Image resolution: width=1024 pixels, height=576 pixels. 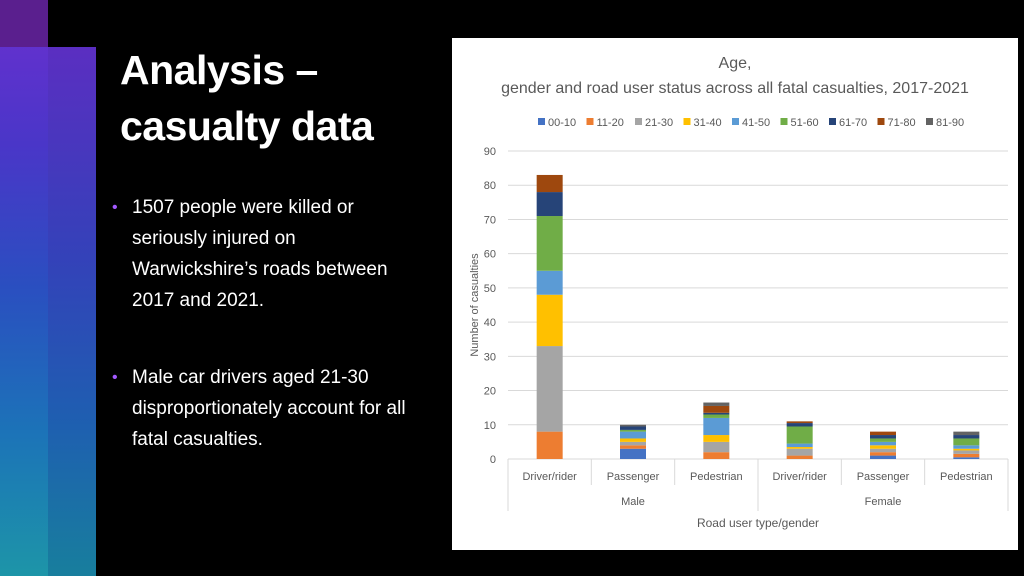 I want to click on x-axis-label: Road user type/gender, so click(x=758, y=523).